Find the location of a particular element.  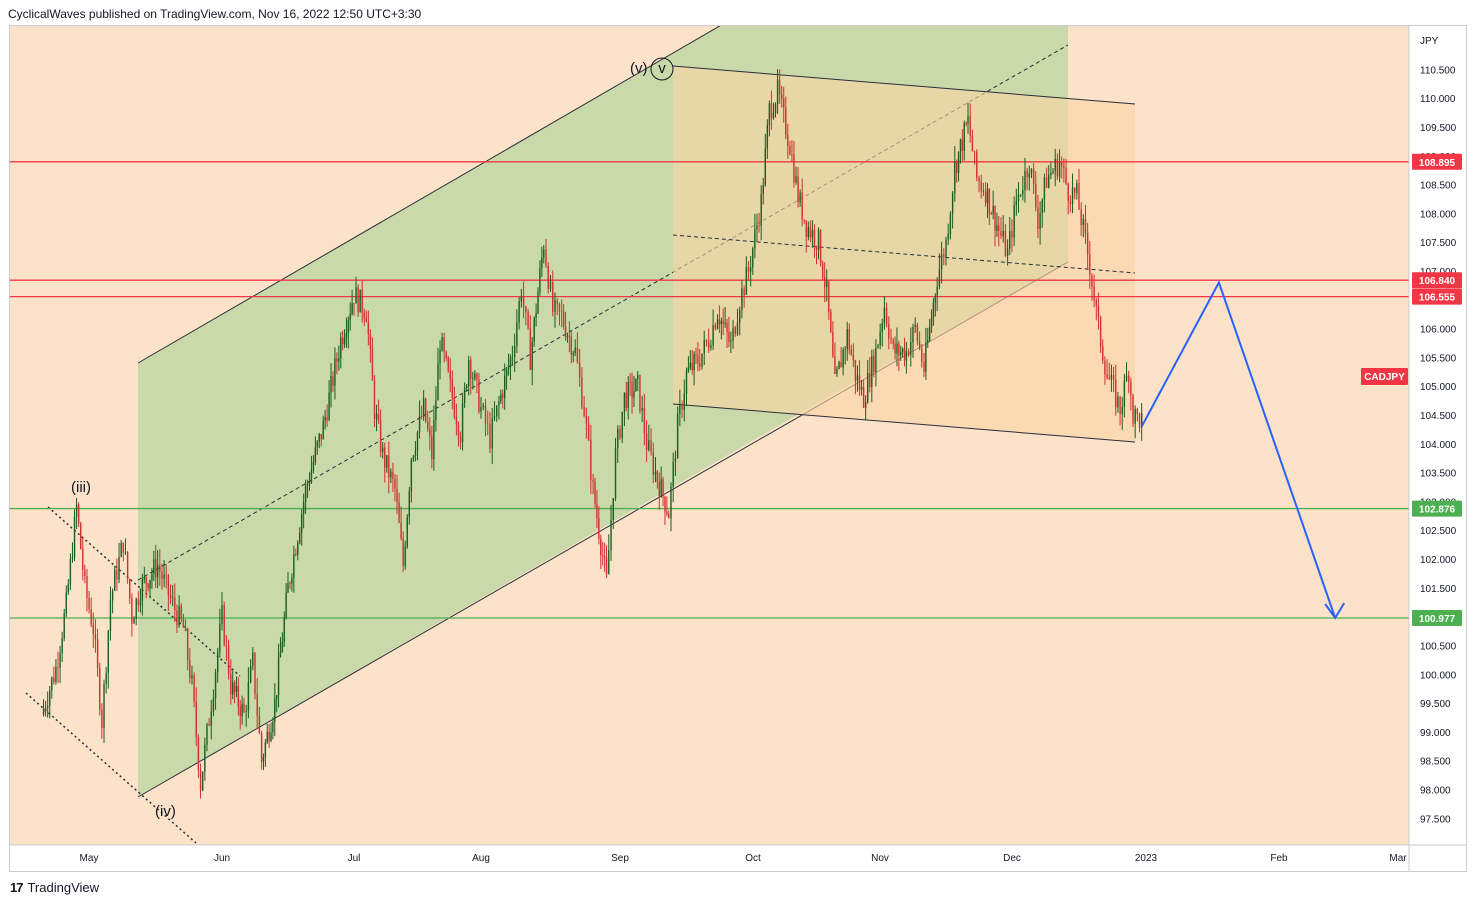

wave-label-iv: (iv) is located at coordinates (165, 811).